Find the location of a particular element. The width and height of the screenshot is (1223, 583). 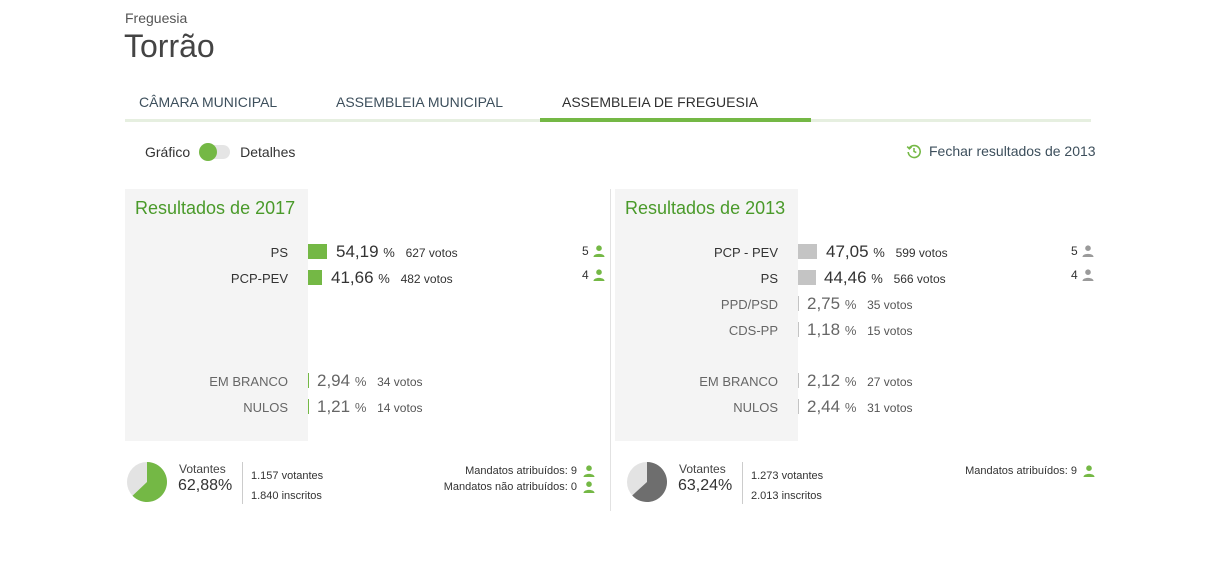

blank-votes-label: EM BRANCO is located at coordinates (248, 381).